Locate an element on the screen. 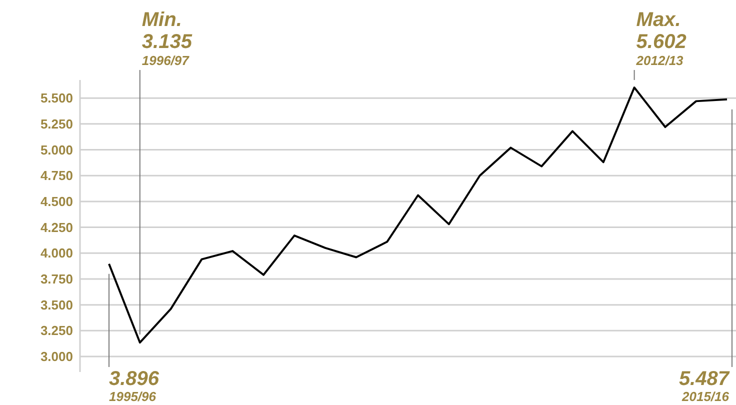 The width and height of the screenshot is (736, 405). text: Max. 5.602 2012/13 is located at coordinates (660, 38).